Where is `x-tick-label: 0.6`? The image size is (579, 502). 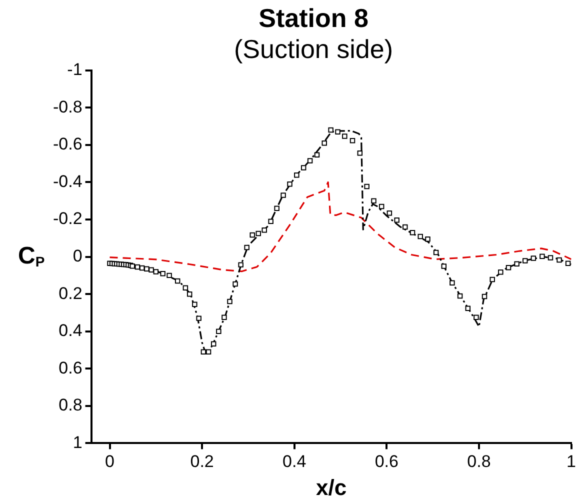
x-tick-label: 0.6 is located at coordinates (386, 462).